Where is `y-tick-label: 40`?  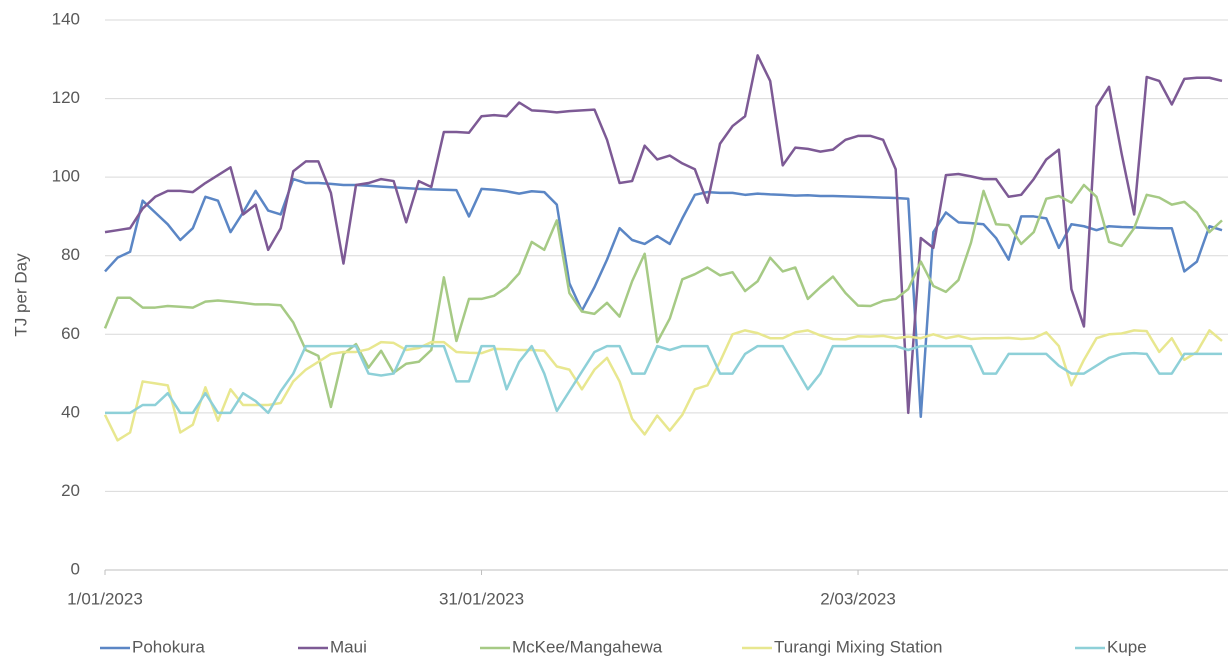 y-tick-label: 40 is located at coordinates (70, 411).